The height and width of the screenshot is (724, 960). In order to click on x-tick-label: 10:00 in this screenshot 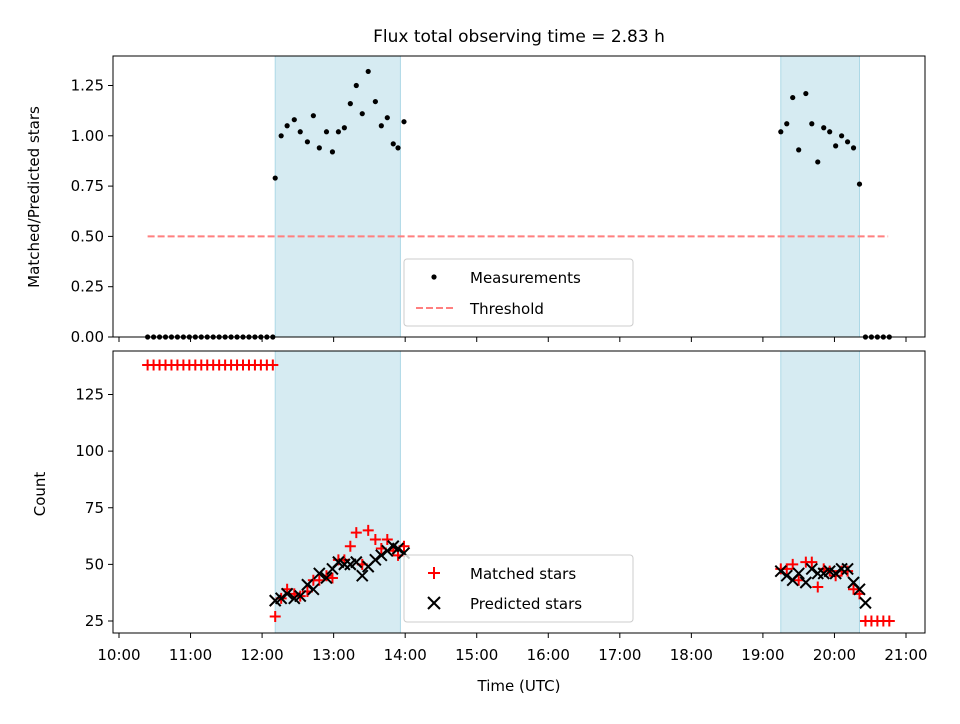, I will do `click(118, 655)`.